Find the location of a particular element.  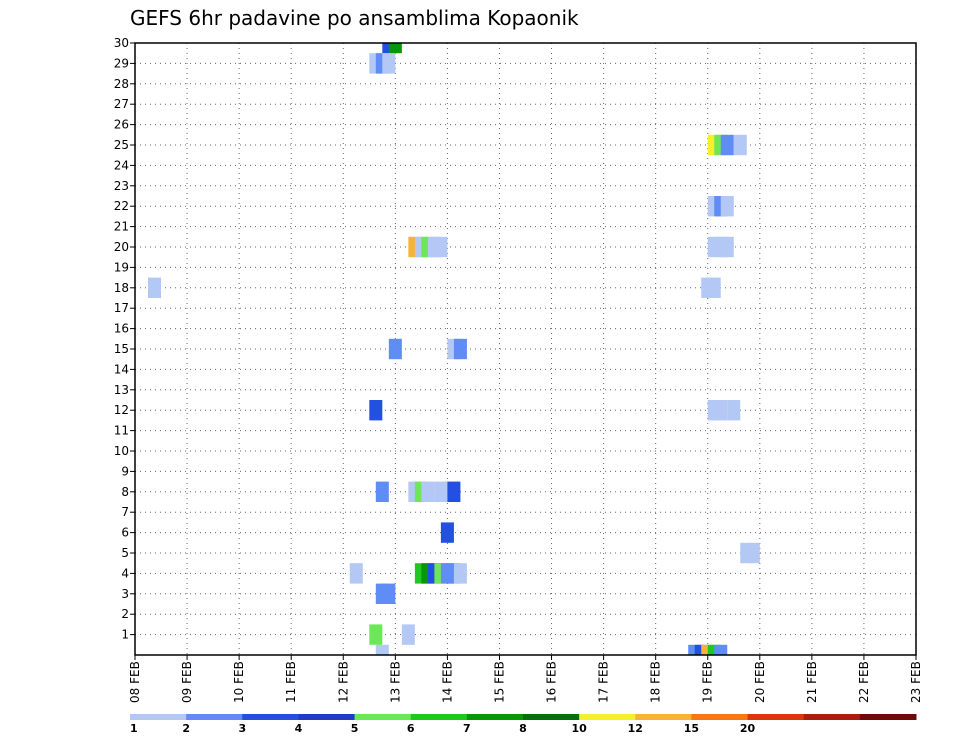

y-tick-label: 24 is located at coordinates (121, 165).